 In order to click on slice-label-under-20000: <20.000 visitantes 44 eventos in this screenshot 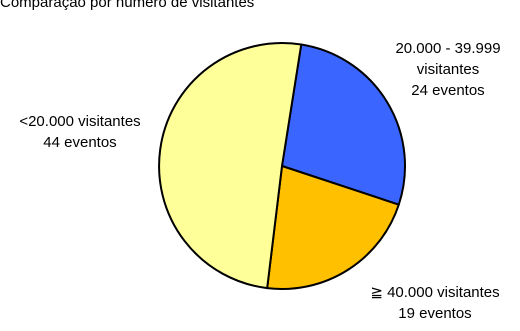, I will do `click(80, 132)`.